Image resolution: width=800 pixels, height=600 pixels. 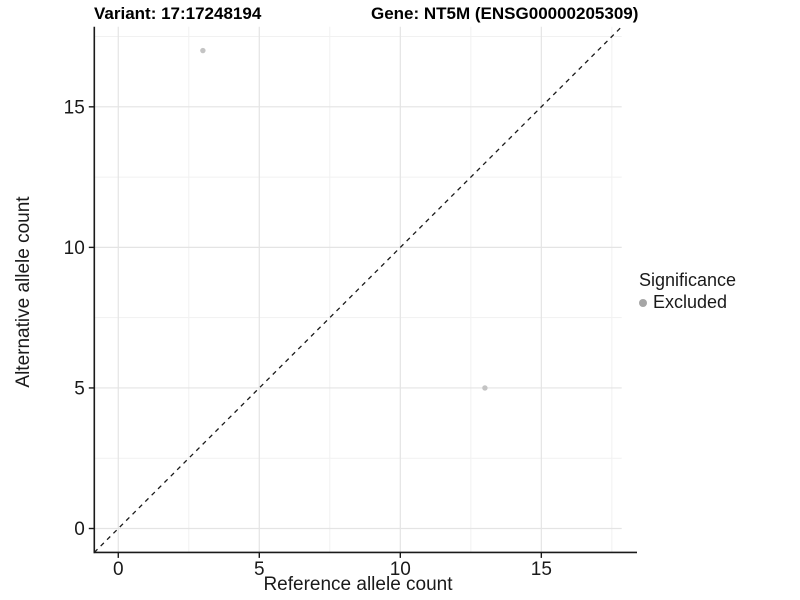 I want to click on y-tick-label: 5, so click(x=79, y=388).